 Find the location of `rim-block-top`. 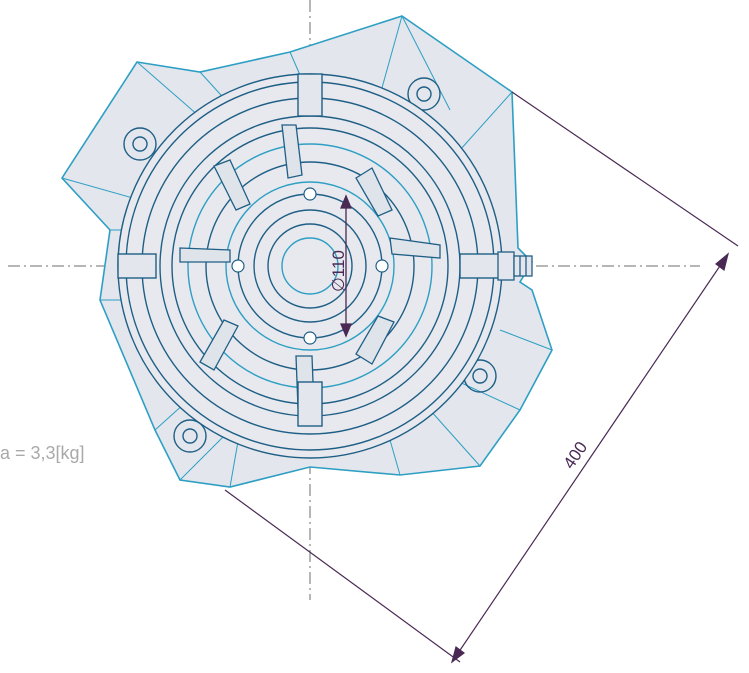

rim-block-top is located at coordinates (310, 95).